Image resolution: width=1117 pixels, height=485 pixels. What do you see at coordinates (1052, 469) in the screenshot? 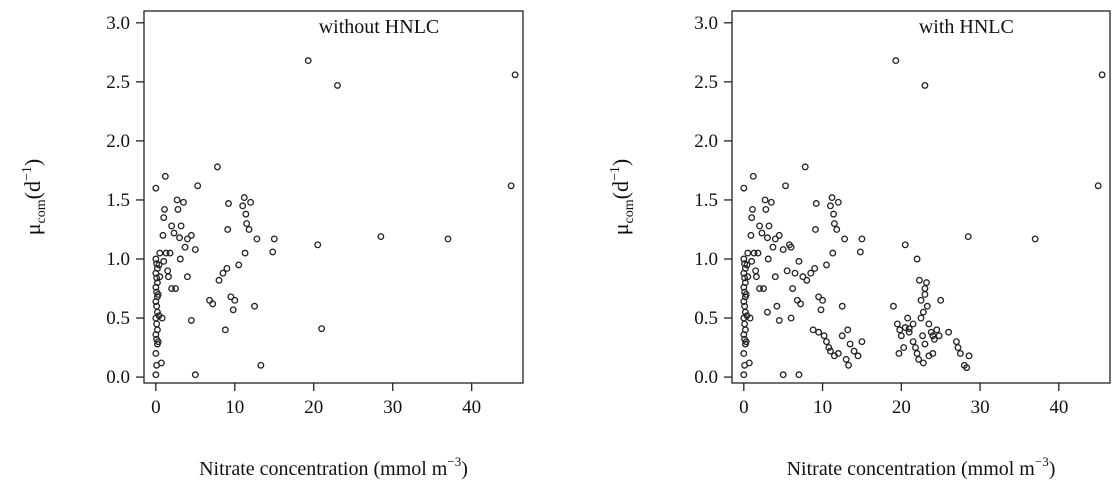
I see `x-axis-title-post: )` at bounding box center [1052, 469].